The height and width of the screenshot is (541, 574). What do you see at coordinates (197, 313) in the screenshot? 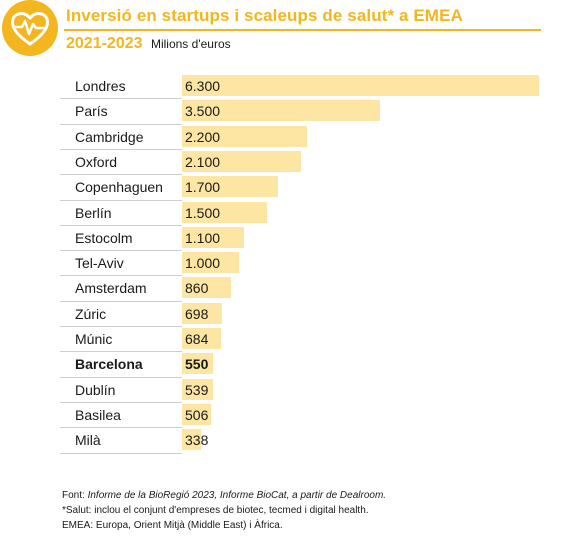
I see `value-label-9: 698` at bounding box center [197, 313].